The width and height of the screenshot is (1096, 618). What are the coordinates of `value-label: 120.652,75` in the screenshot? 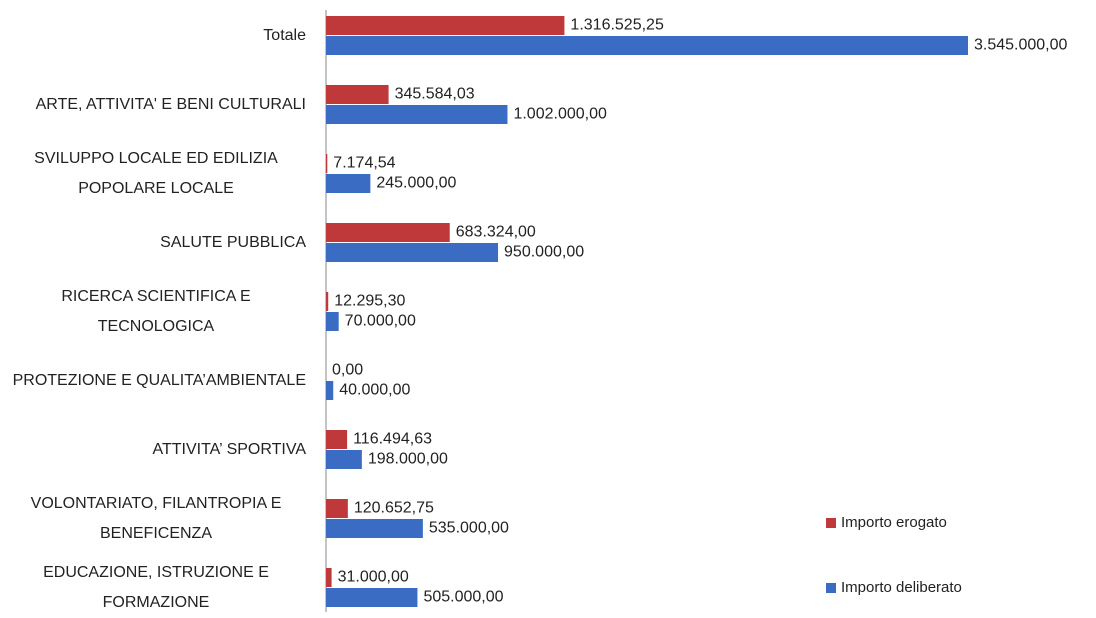 It's located at (394, 508).